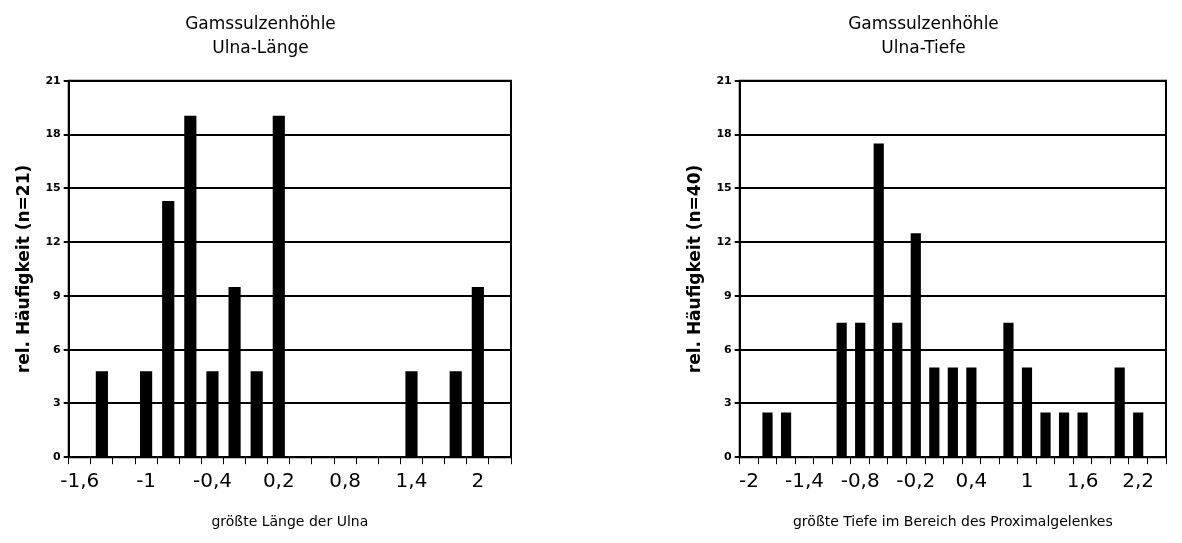 Image resolution: width=1182 pixels, height=543 pixels. Describe the element at coordinates (146, 480) in the screenshot. I see `x-tick-label: -1` at that location.